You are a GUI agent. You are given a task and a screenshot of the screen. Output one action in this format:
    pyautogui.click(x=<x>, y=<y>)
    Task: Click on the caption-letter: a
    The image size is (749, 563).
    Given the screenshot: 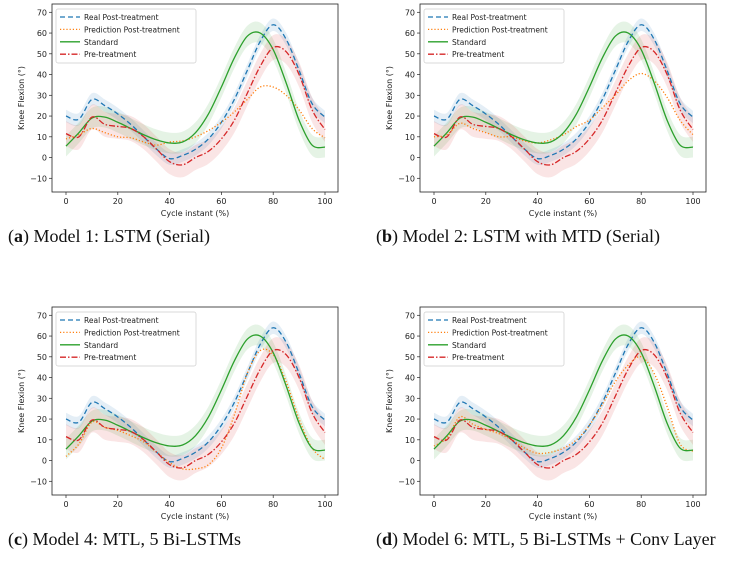 What is the action you would take?
    pyautogui.click(x=18, y=236)
    